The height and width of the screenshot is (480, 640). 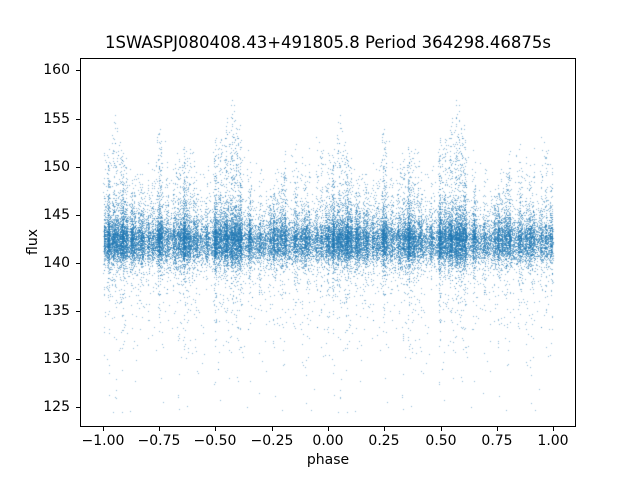 I want to click on x-tick-label: 0.00, so click(x=328, y=441).